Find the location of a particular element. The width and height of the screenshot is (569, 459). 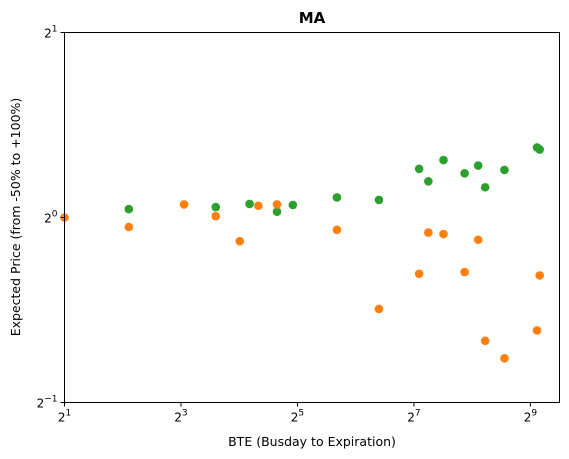

x-tick-label: 27 is located at coordinates (413, 417).